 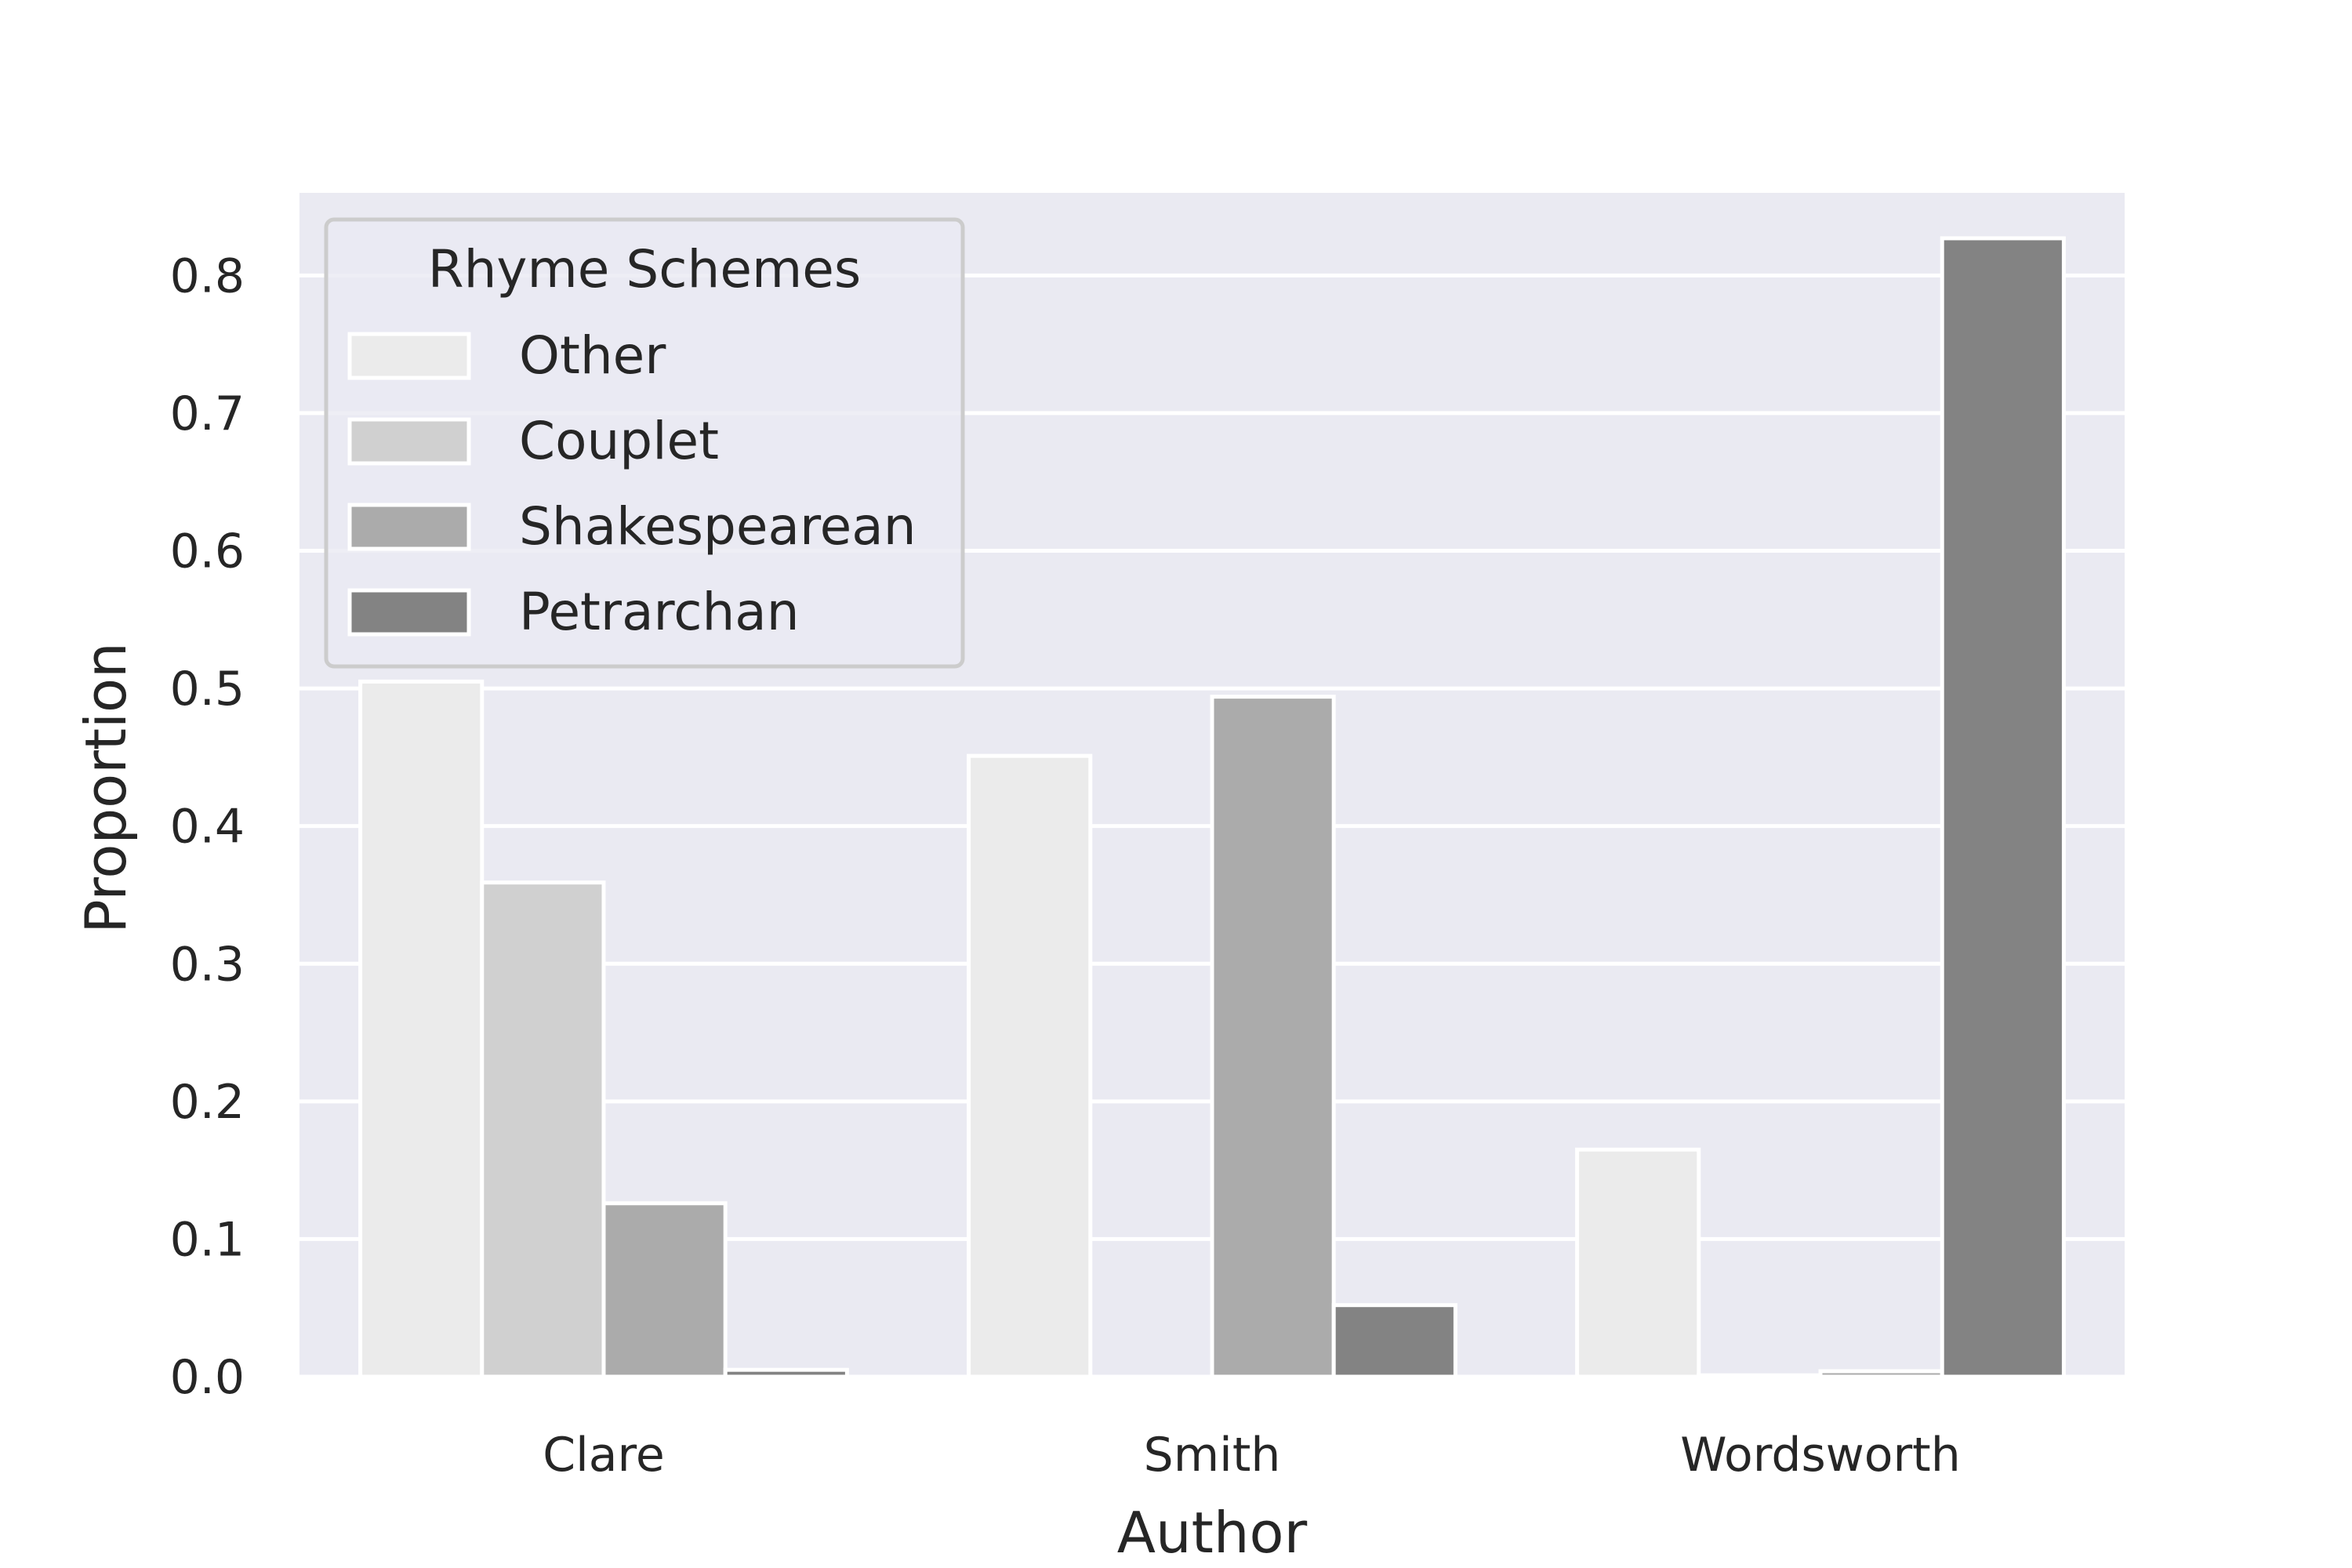 I want to click on bar-shakespearean-wordsworth, so click(x=1881, y=1374).